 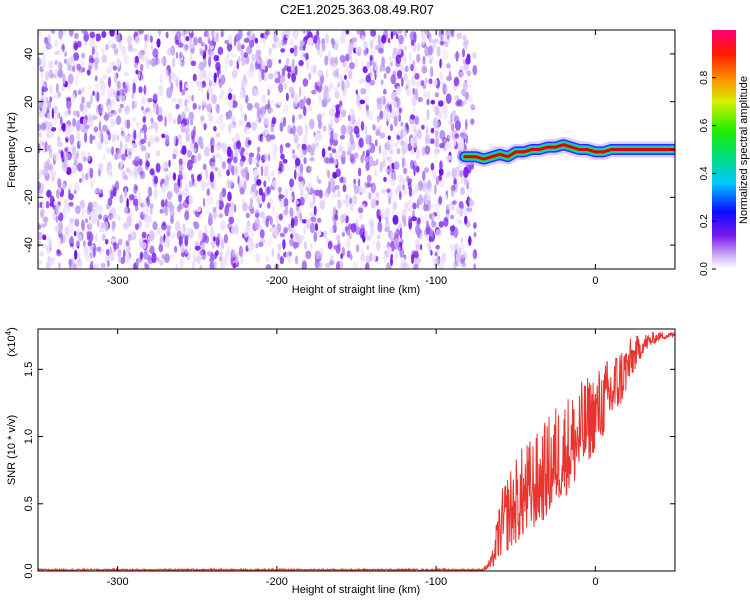 What do you see at coordinates (724, 149) in the screenshot?
I see `colorbar-gradient` at bounding box center [724, 149].